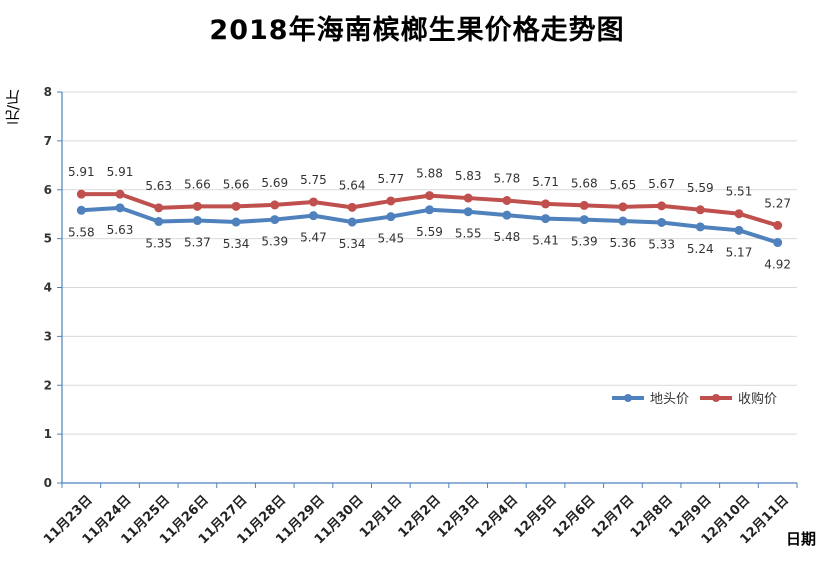 This screenshot has width=834, height=564. I want to click on y-tick-label: 1, so click(48, 434).